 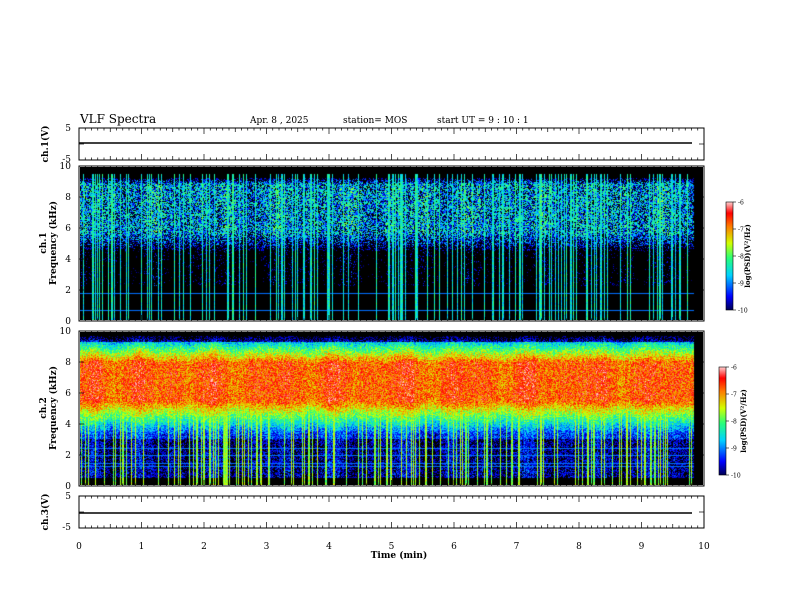 I want to click on ch2-spectrogram-ylabel: Frequency (kHz), so click(x=53, y=408).